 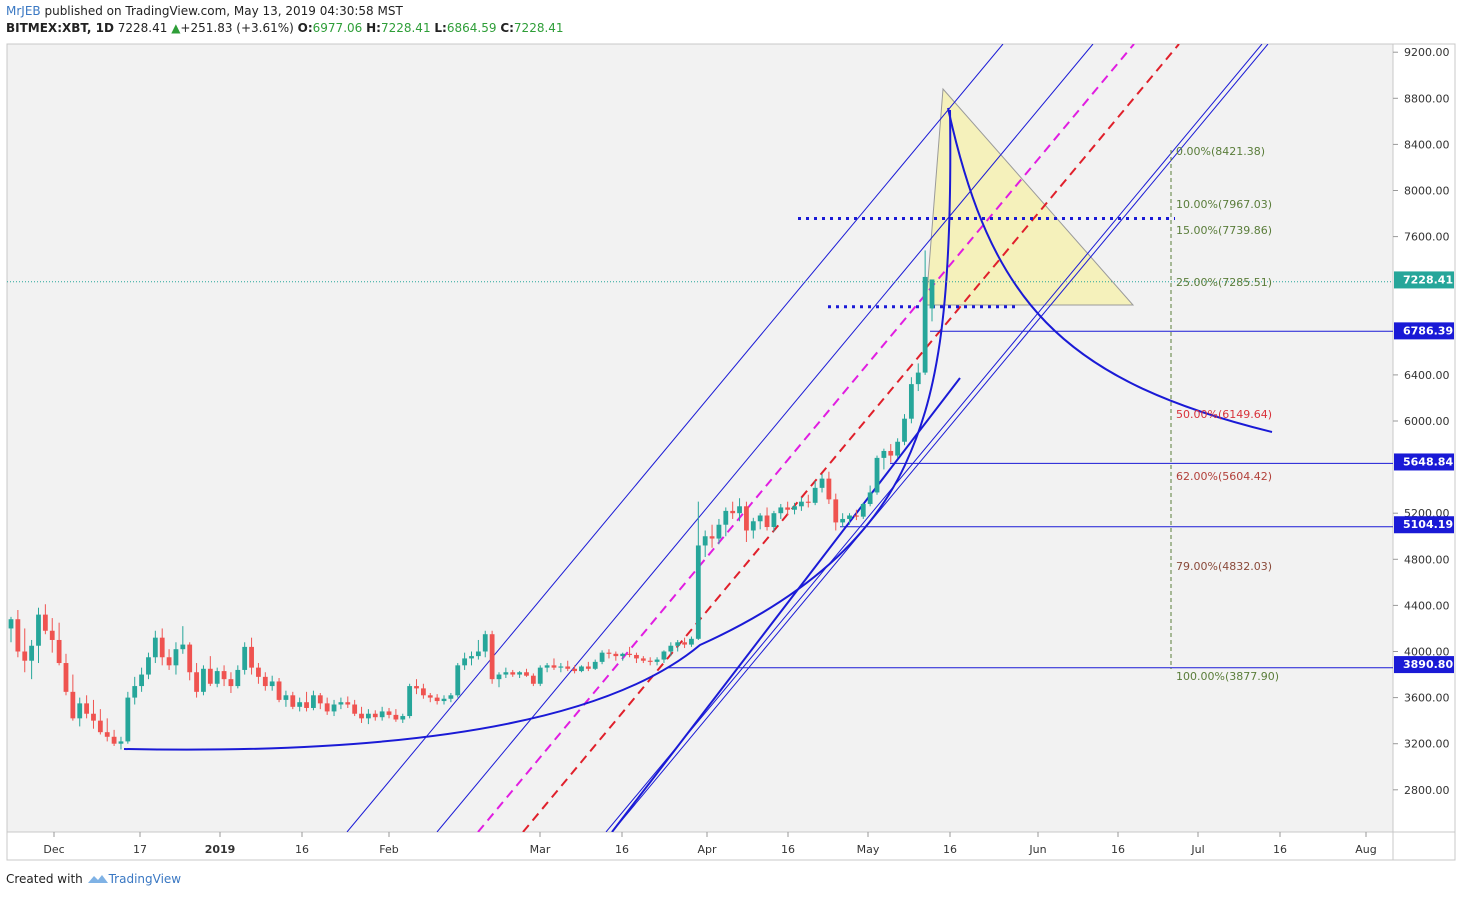 What do you see at coordinates (1424, 438) in the screenshot?
I see `price-axis` at bounding box center [1424, 438].